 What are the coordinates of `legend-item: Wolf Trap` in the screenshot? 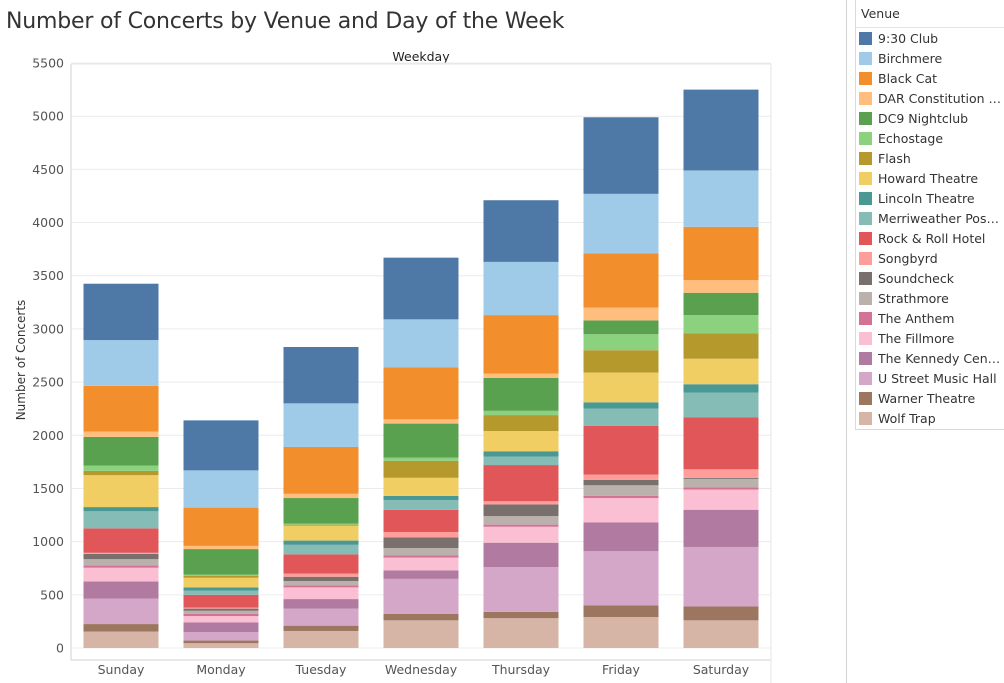 It's located at (930, 418).